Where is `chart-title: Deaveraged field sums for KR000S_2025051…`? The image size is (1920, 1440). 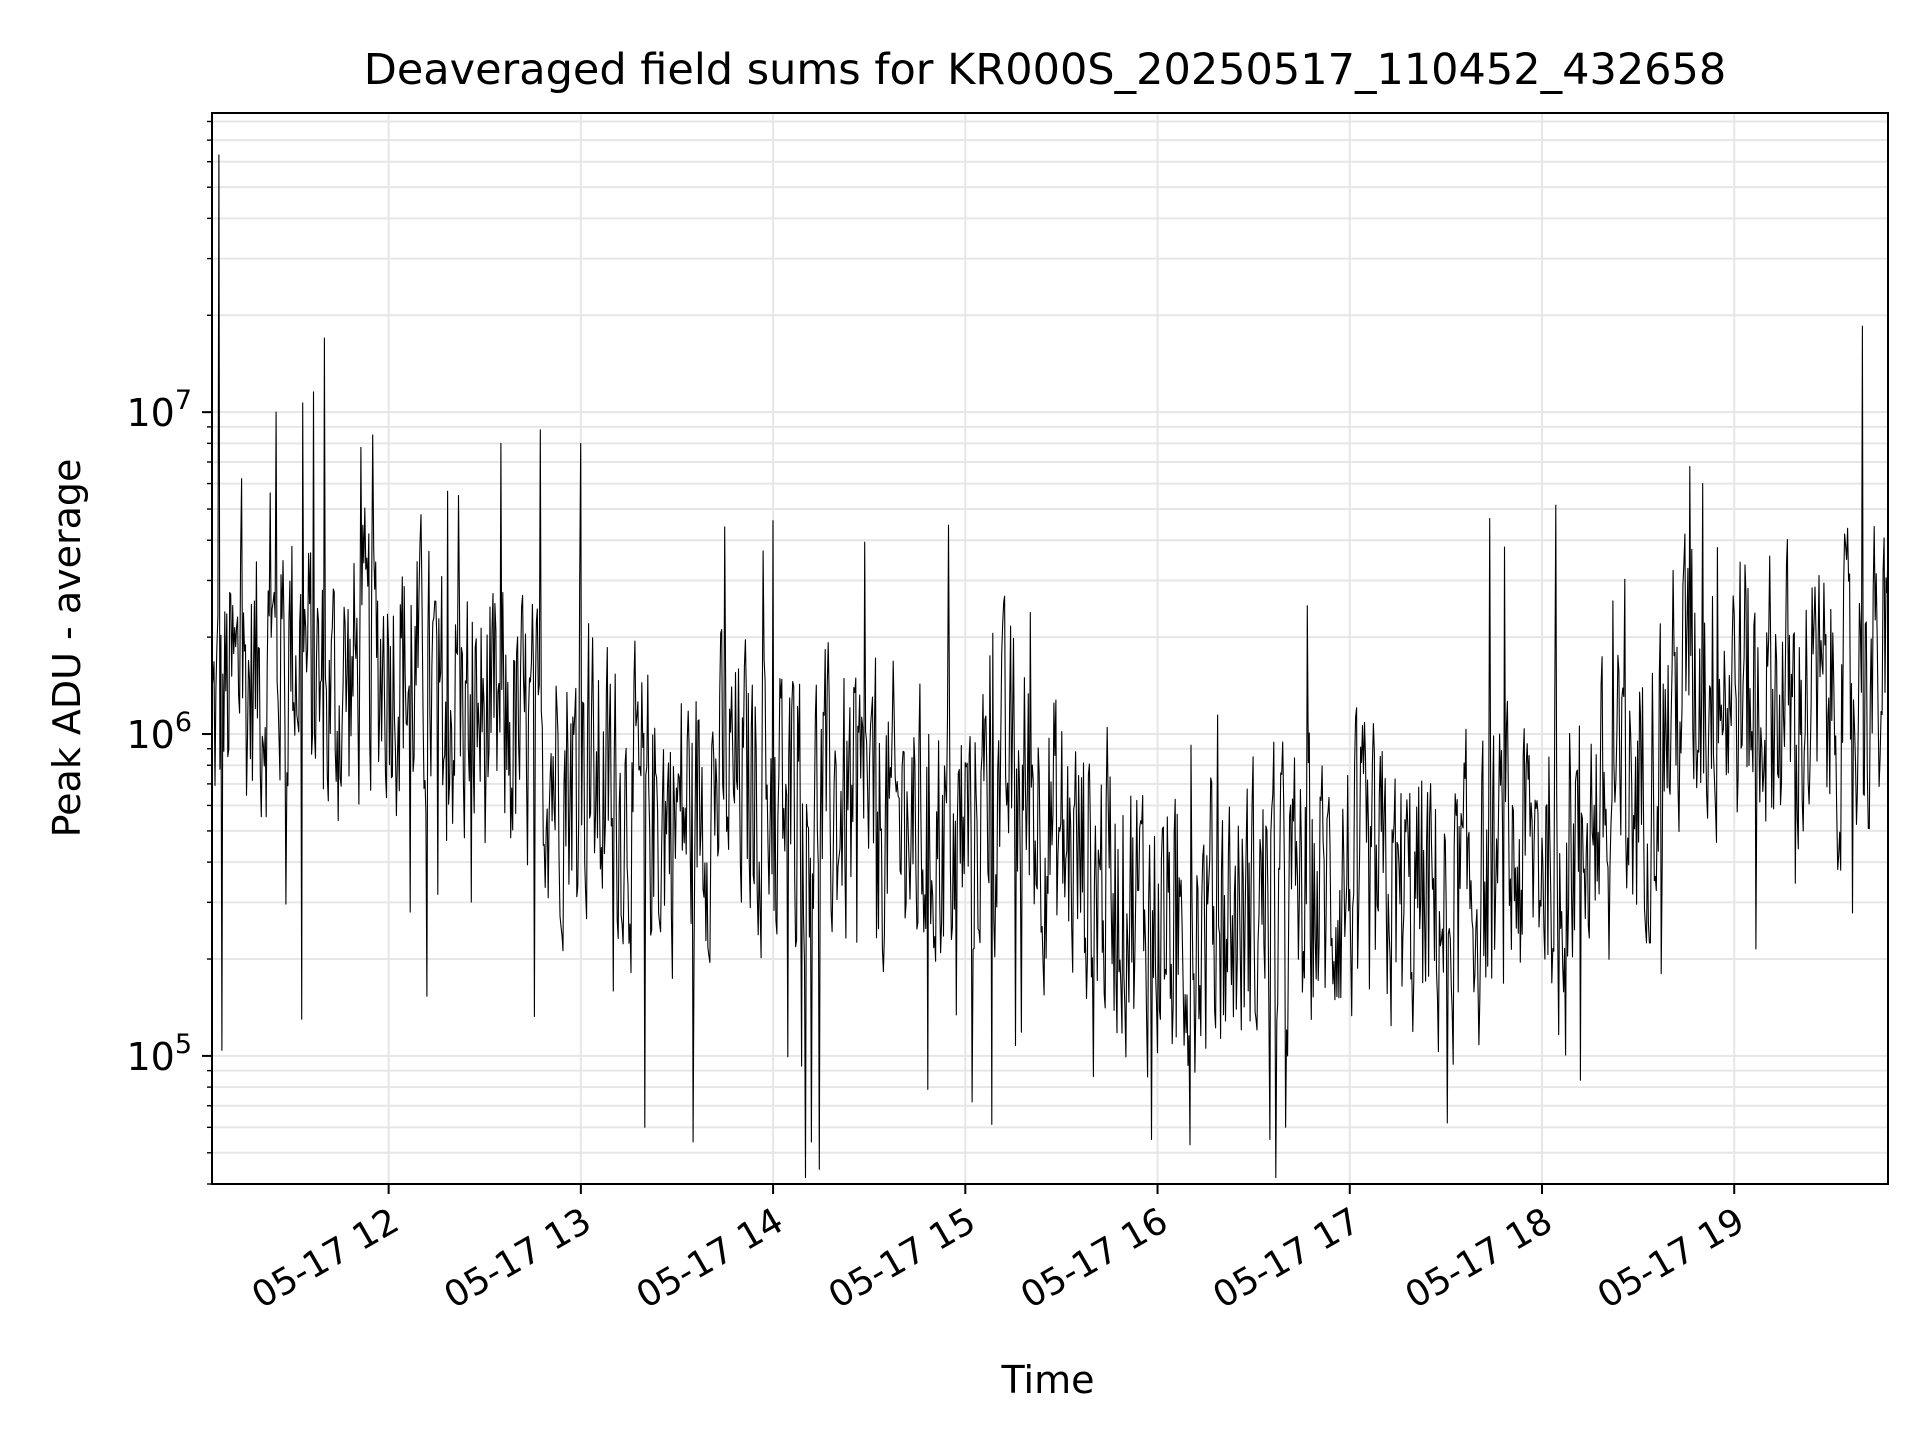
chart-title: Deaveraged field sums for KR000S_2025051… is located at coordinates (1045, 70).